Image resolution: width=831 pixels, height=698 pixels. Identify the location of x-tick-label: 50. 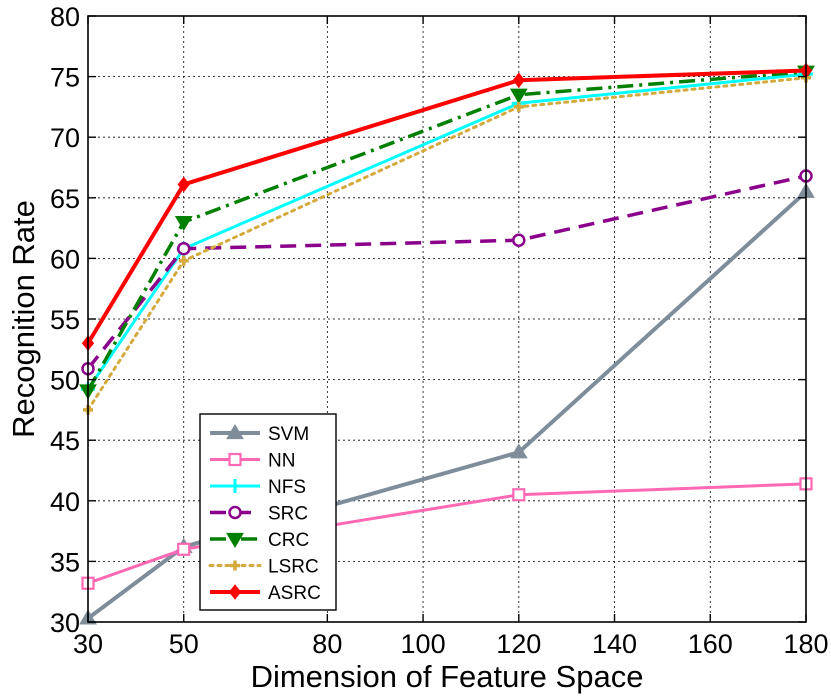
(184, 644).